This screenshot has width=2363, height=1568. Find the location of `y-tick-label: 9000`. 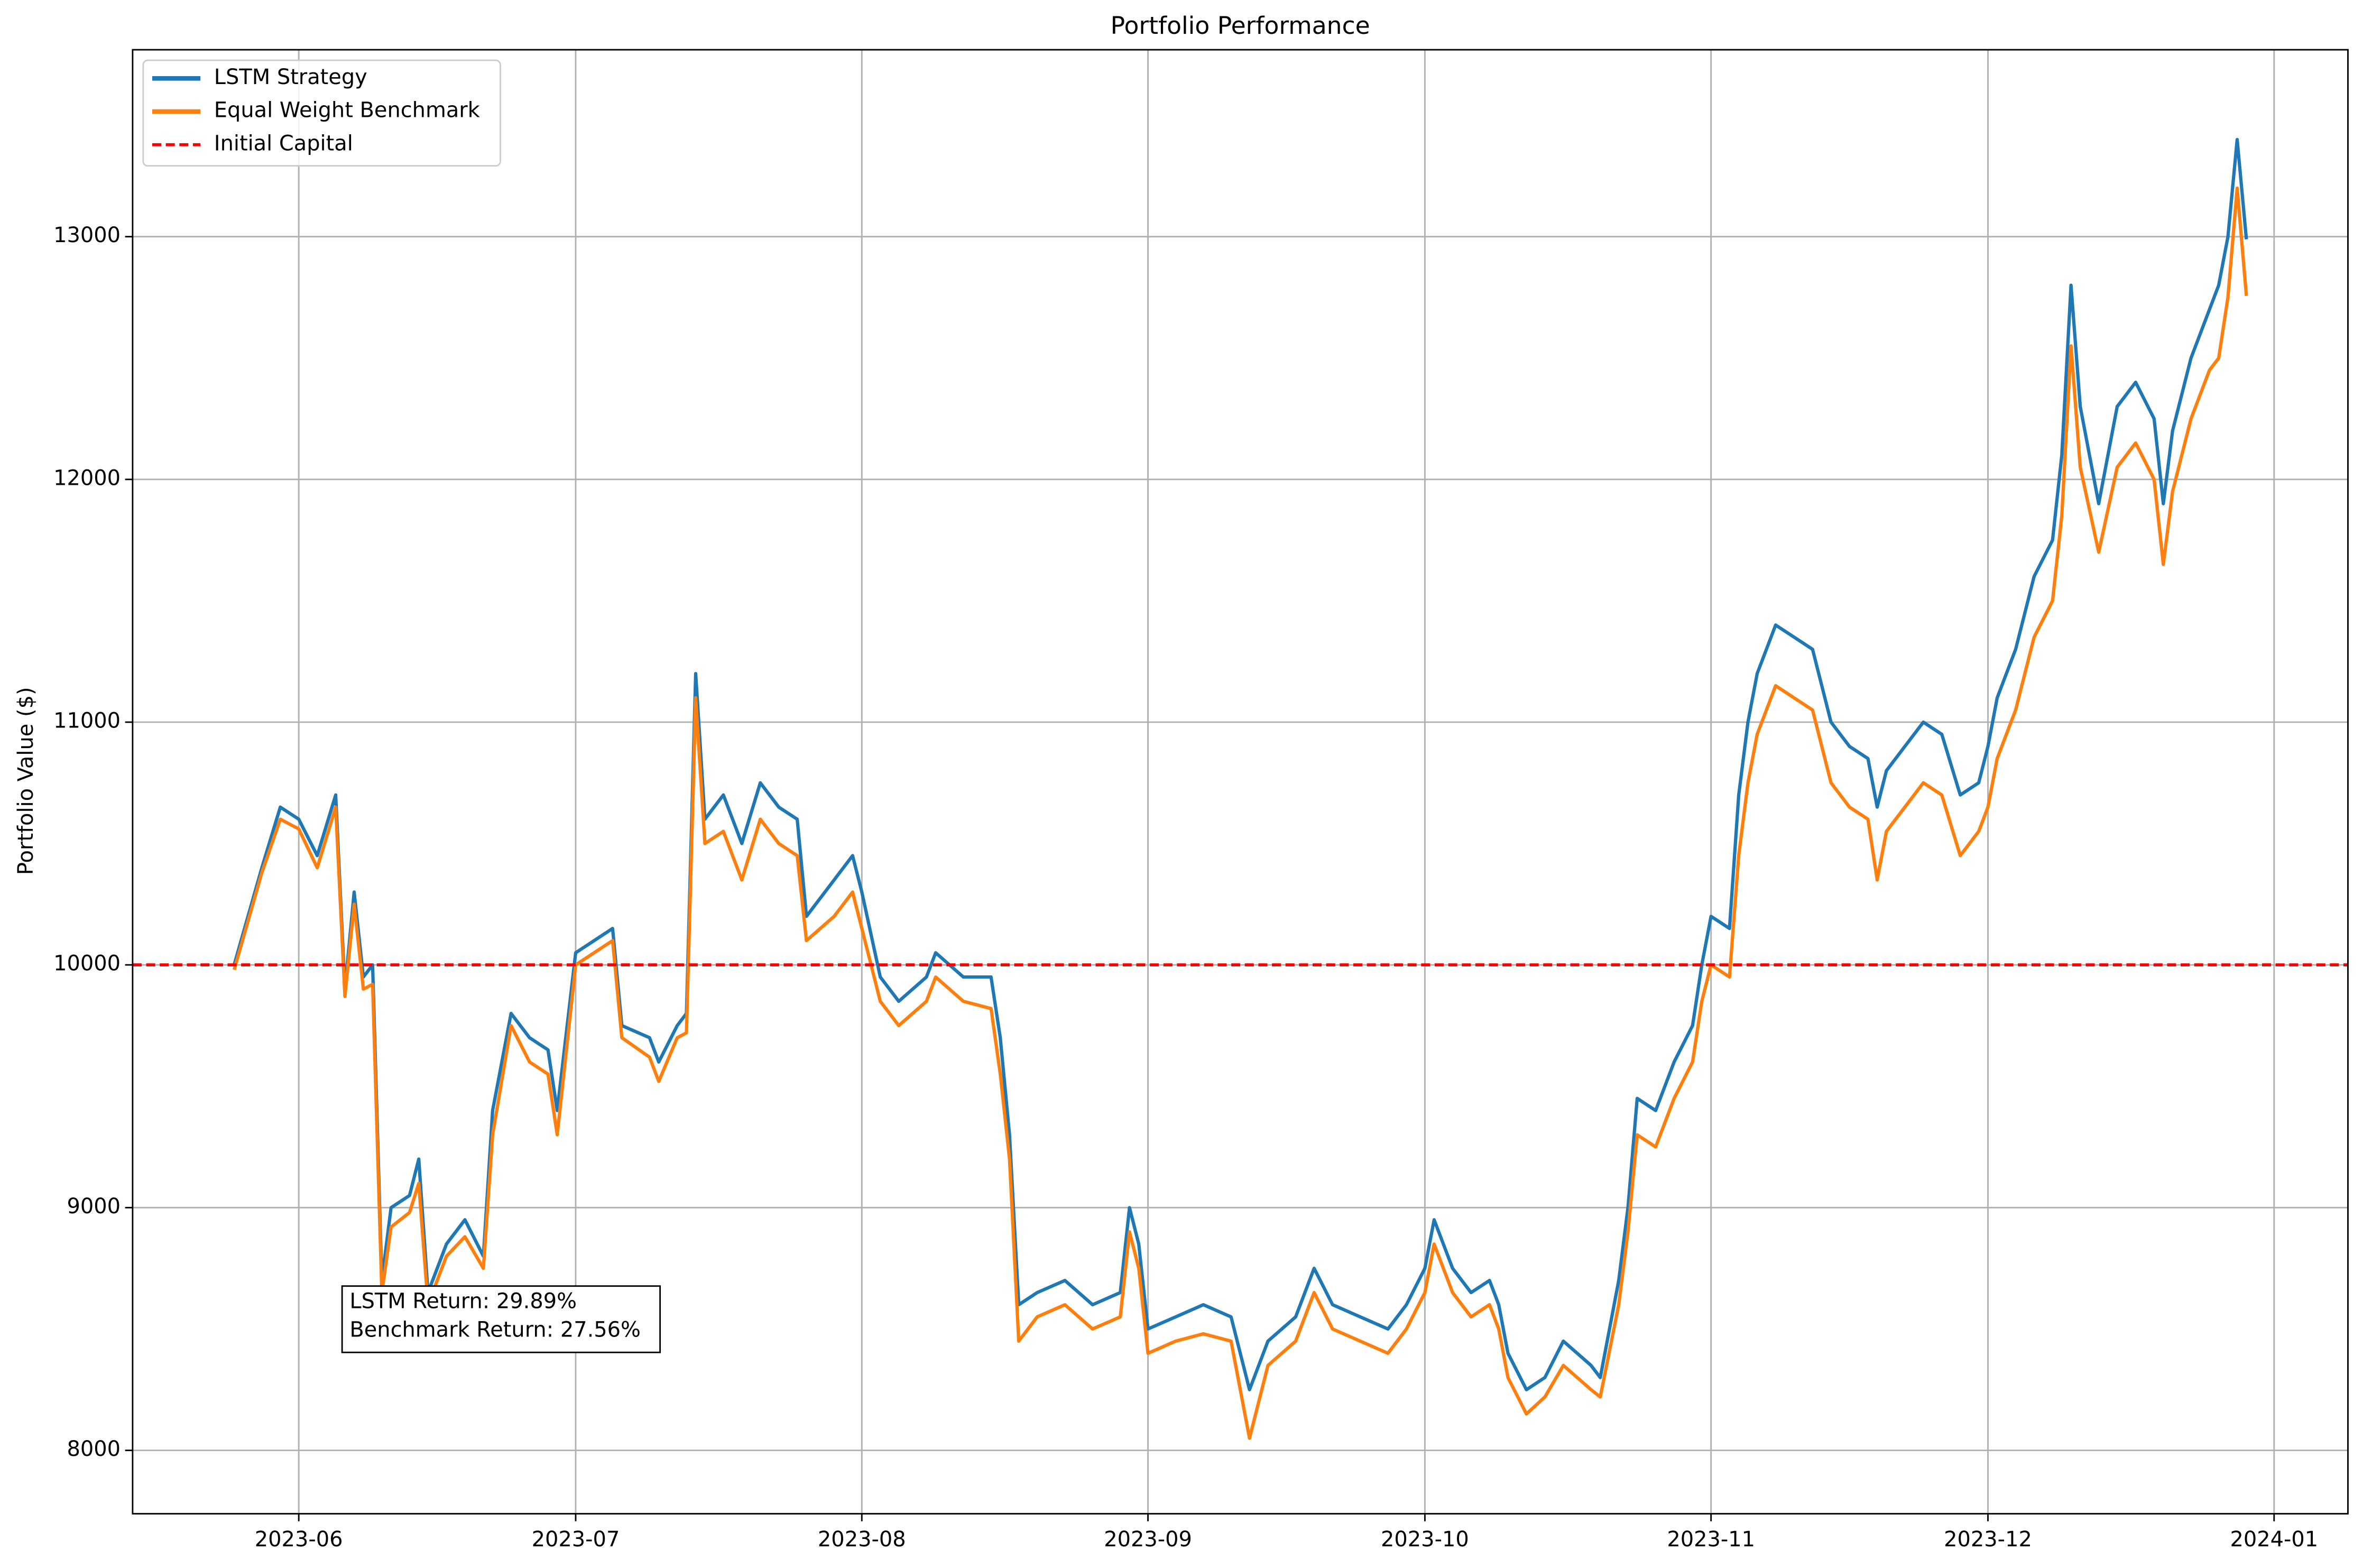

y-tick-label: 9000 is located at coordinates (94, 1206).